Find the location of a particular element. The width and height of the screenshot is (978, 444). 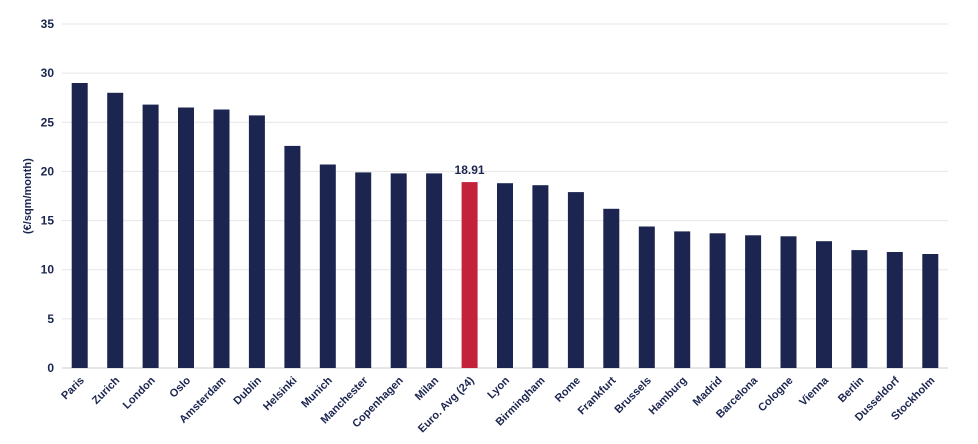

x-tick-label: Oslo is located at coordinates (180, 387).